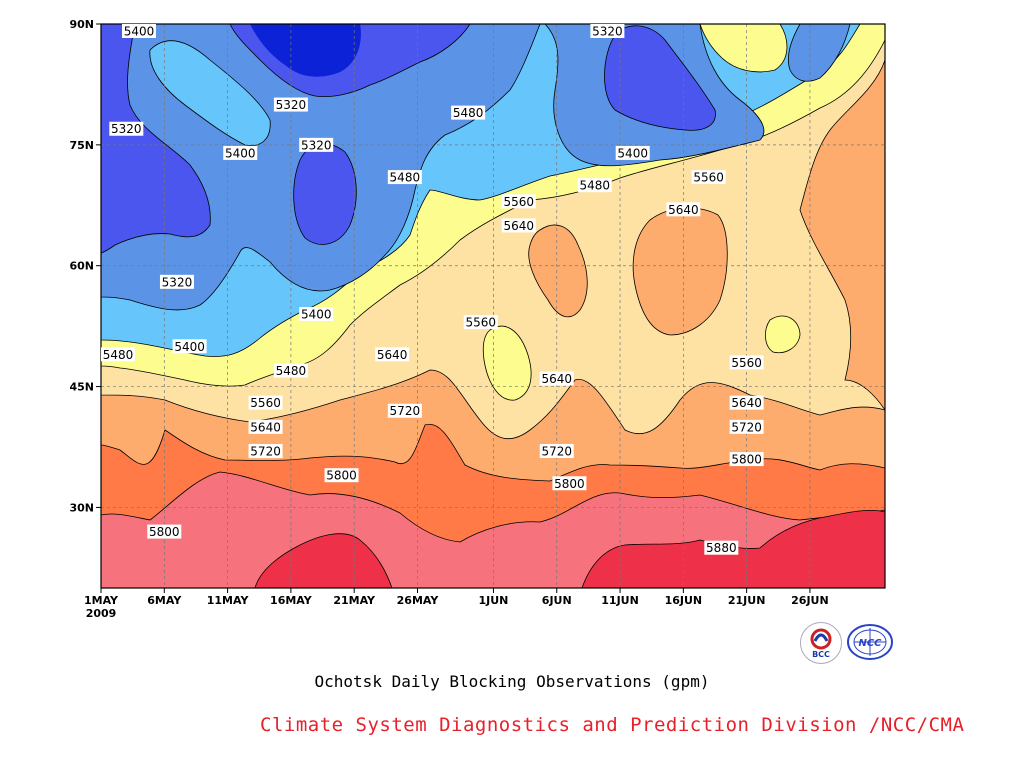 This screenshot has width=1024, height=768. I want to click on x-tick-label: 16MAY, so click(291, 600).